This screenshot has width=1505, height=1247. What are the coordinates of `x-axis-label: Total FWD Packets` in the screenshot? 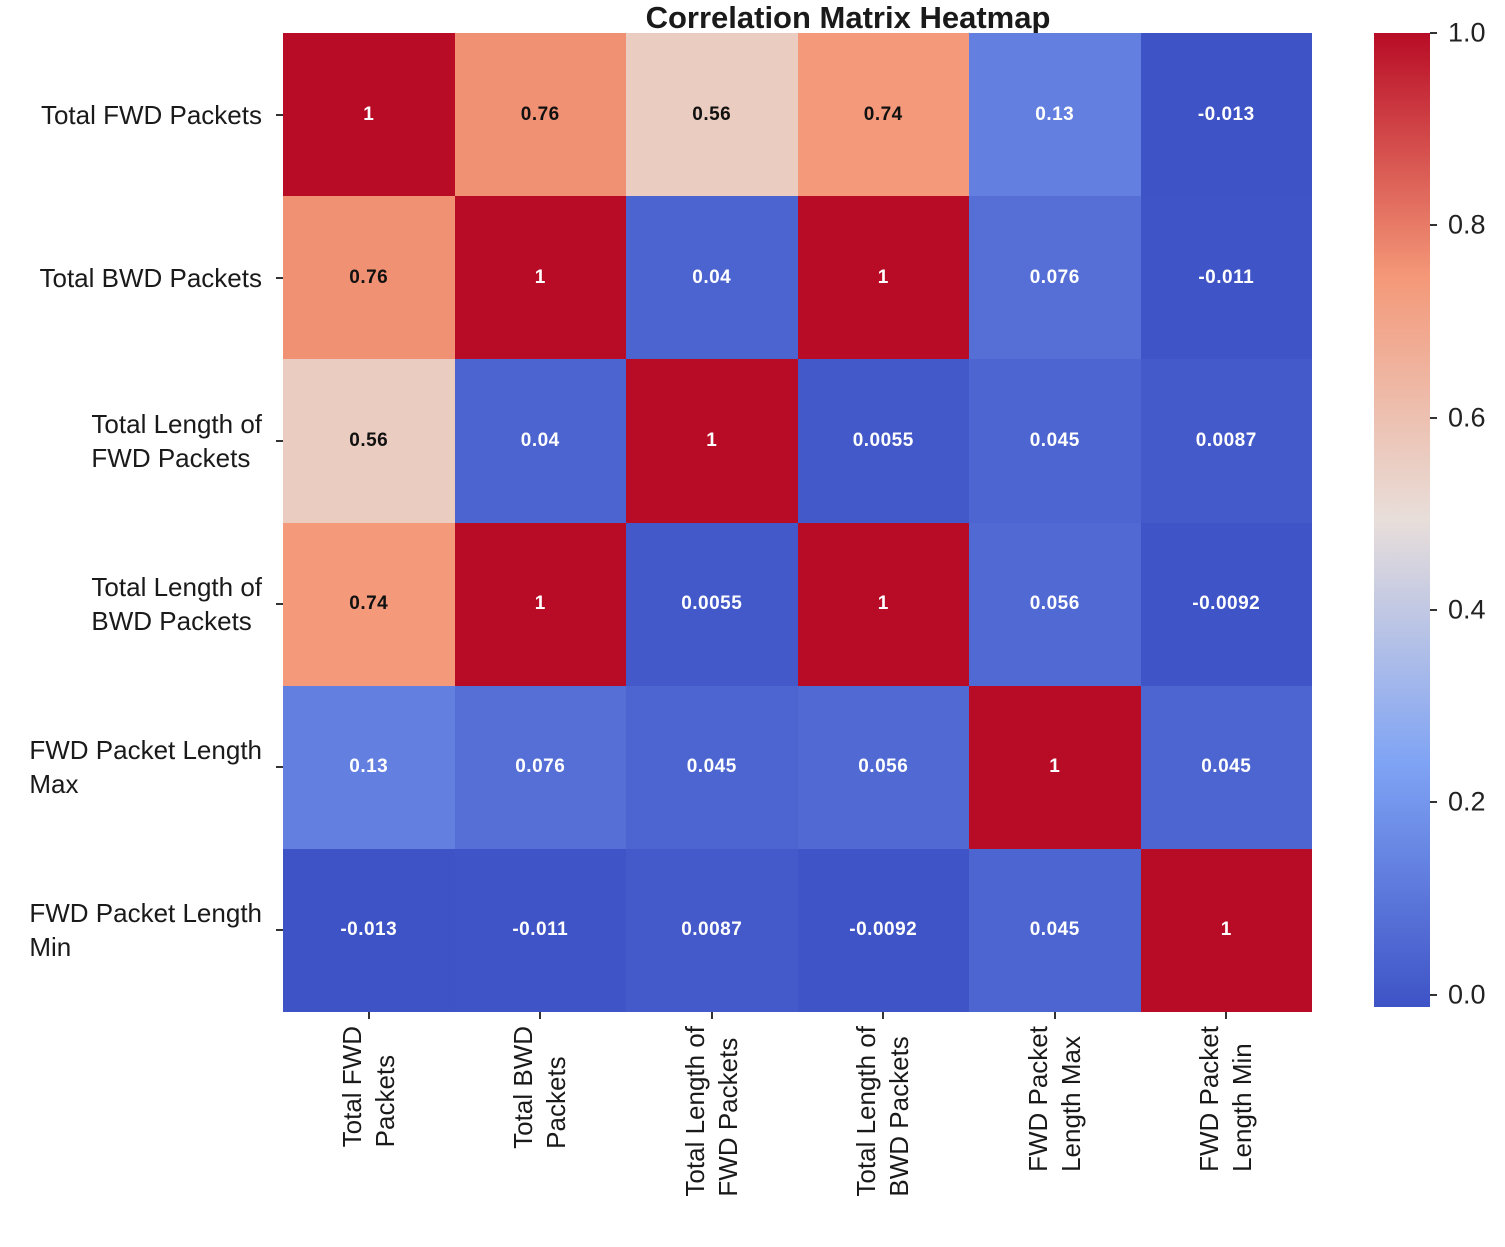 It's located at (368, 1087).